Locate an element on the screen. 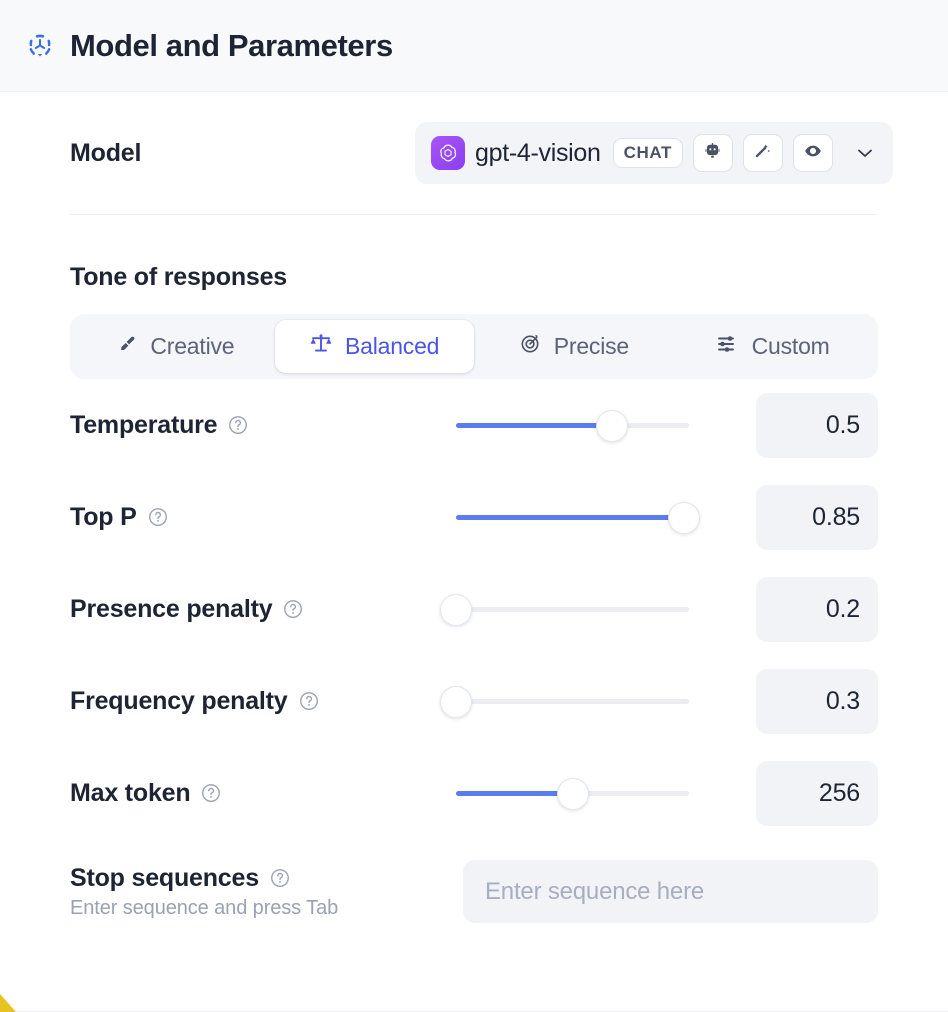 The width and height of the screenshot is (948, 1012). panel-header: Model and Parameters is located at coordinates (474, 46).